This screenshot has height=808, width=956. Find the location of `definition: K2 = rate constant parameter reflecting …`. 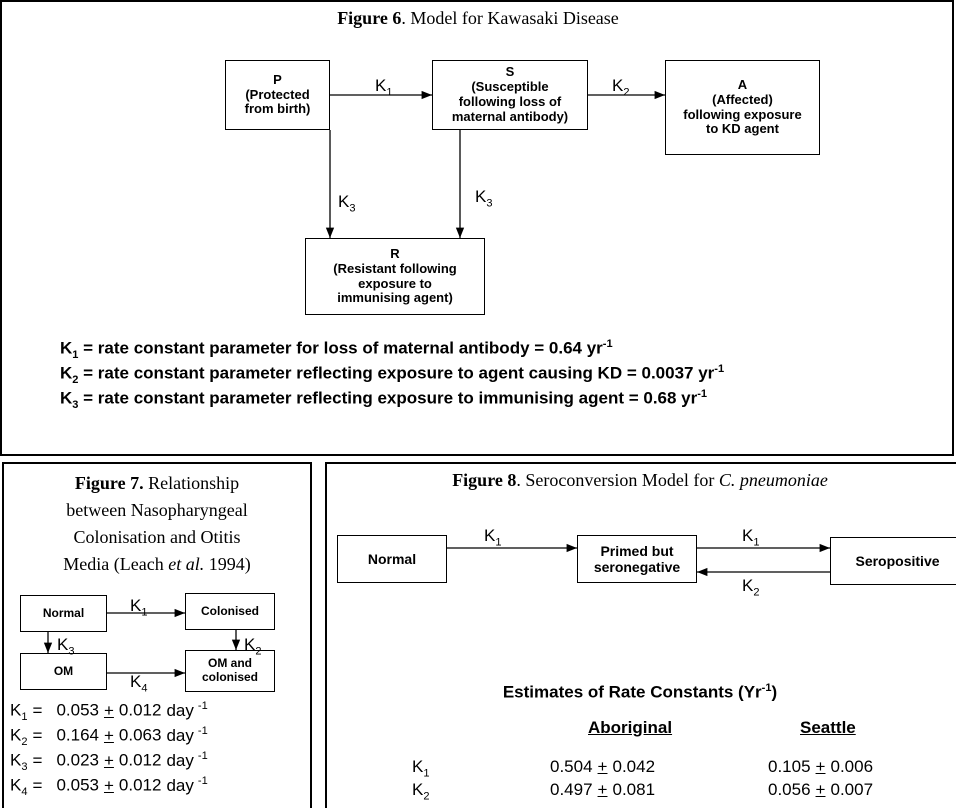

definition: K2 = rate constant parameter reflecting … is located at coordinates (392, 374).